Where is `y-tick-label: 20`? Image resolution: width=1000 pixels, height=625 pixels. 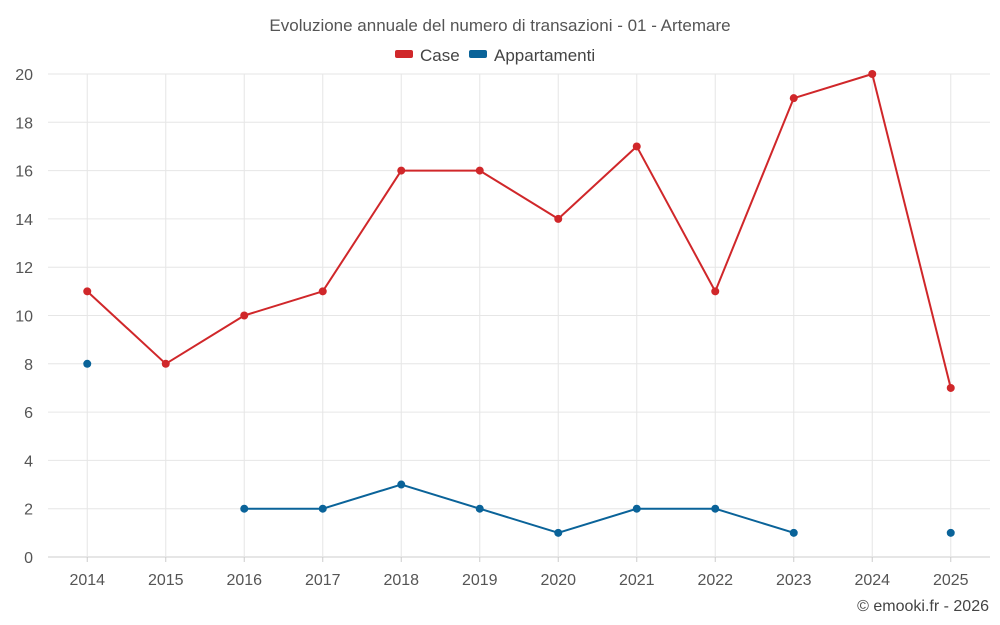
y-tick-label: 20 is located at coordinates (24, 75).